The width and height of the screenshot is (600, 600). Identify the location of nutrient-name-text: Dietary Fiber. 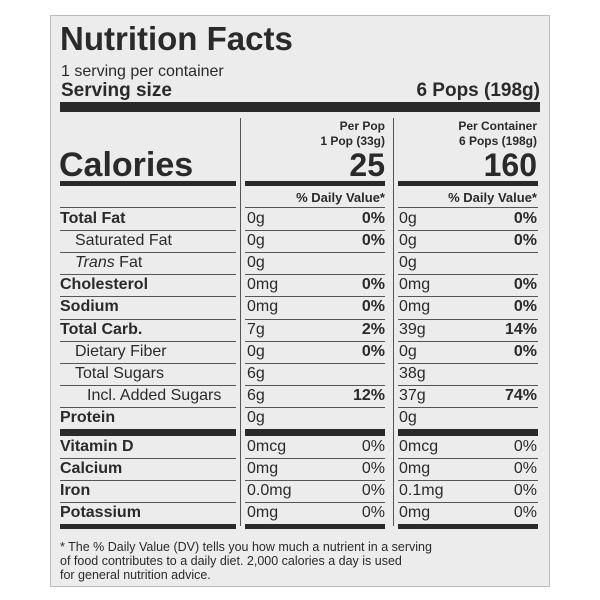
(121, 351).